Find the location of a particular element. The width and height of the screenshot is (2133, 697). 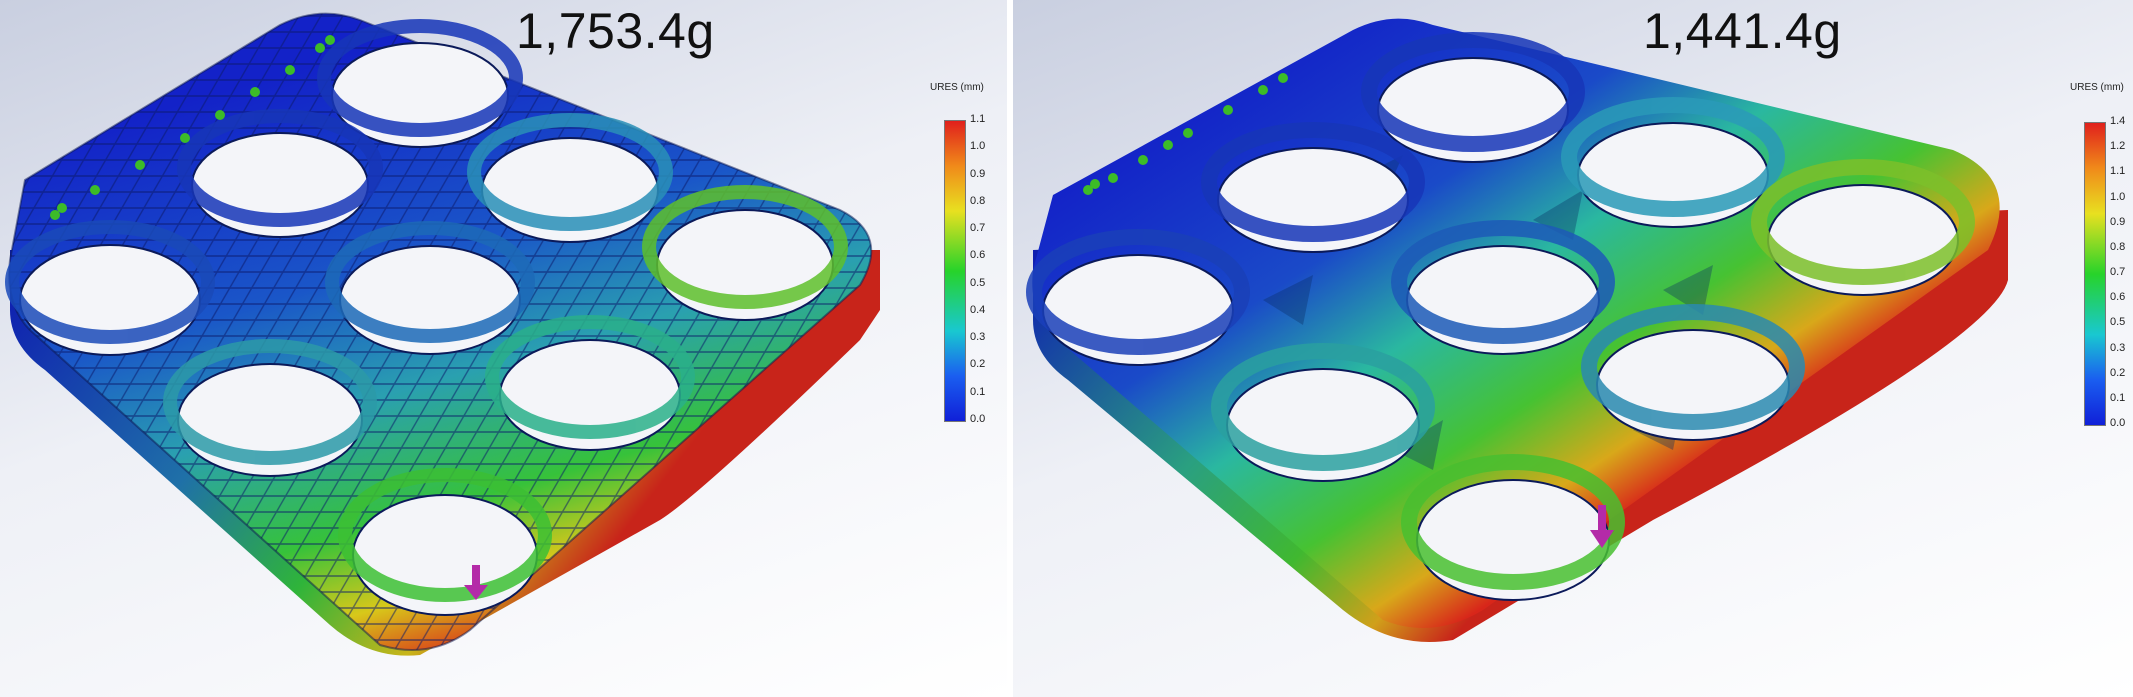

legend-tick-label: 1.2 is located at coordinates (2118, 146).